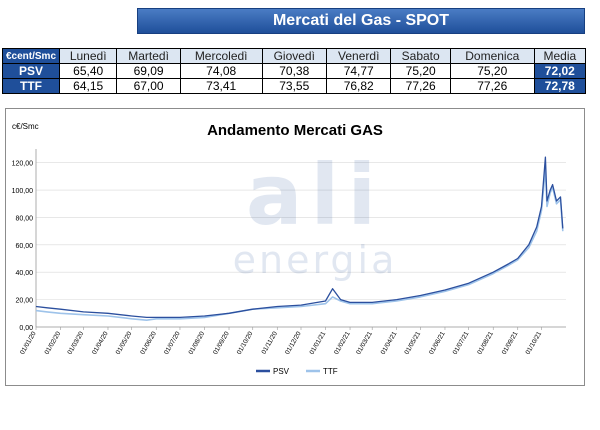  I want to click on y-tick-label: 20,00, so click(24, 301).